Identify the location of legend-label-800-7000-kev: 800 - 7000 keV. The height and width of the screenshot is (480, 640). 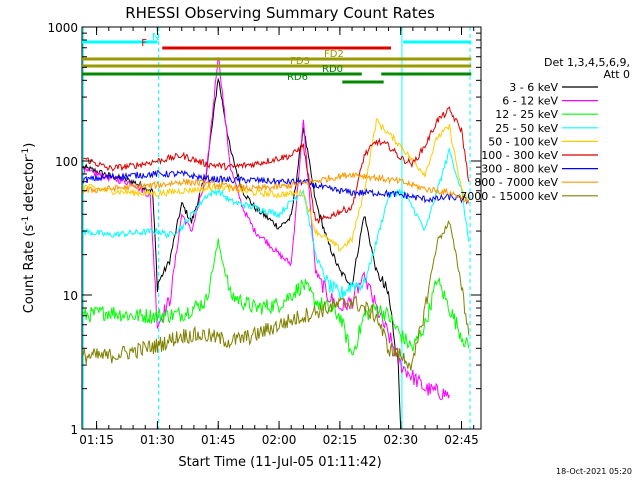
(516, 182).